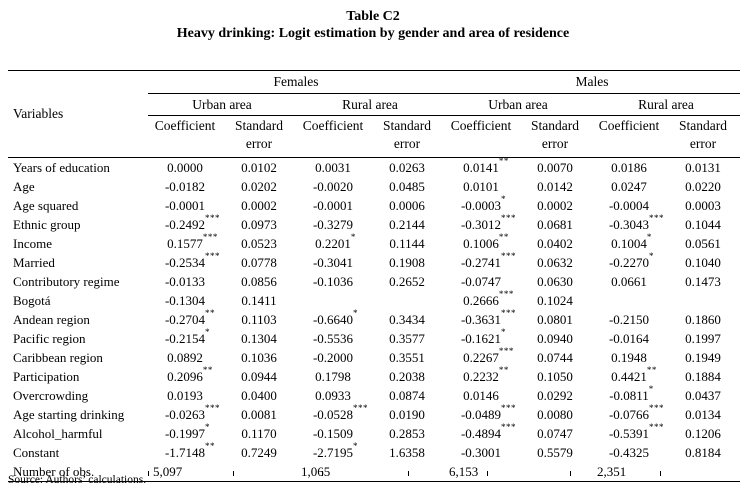 This screenshot has width=746, height=493. What do you see at coordinates (703, 300) in the screenshot?
I see `value-cell` at bounding box center [703, 300].